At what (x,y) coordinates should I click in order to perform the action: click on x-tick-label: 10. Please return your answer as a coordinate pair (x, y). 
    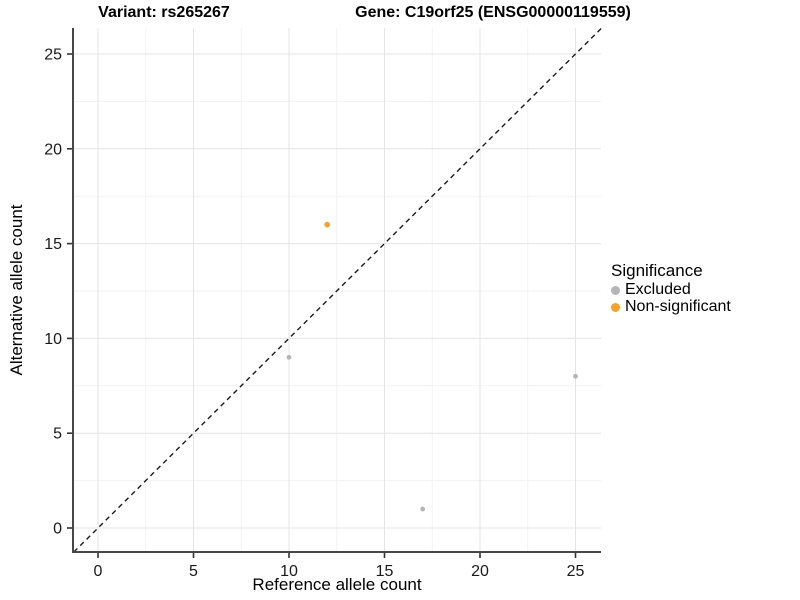
    Looking at the image, I should click on (289, 571).